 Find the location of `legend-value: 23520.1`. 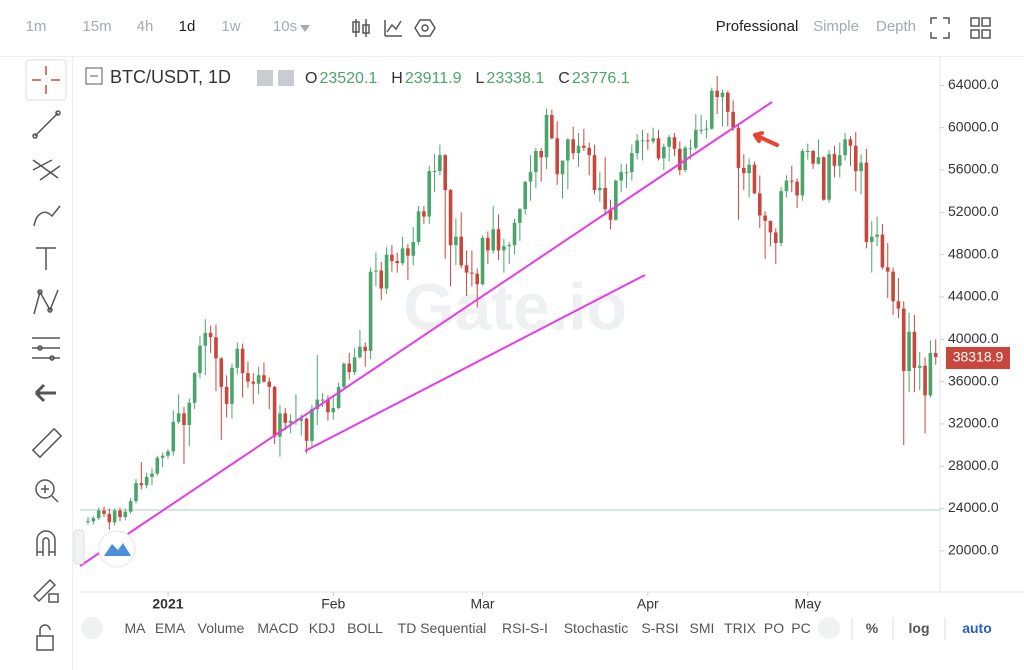

legend-value: 23520.1 is located at coordinates (348, 78).